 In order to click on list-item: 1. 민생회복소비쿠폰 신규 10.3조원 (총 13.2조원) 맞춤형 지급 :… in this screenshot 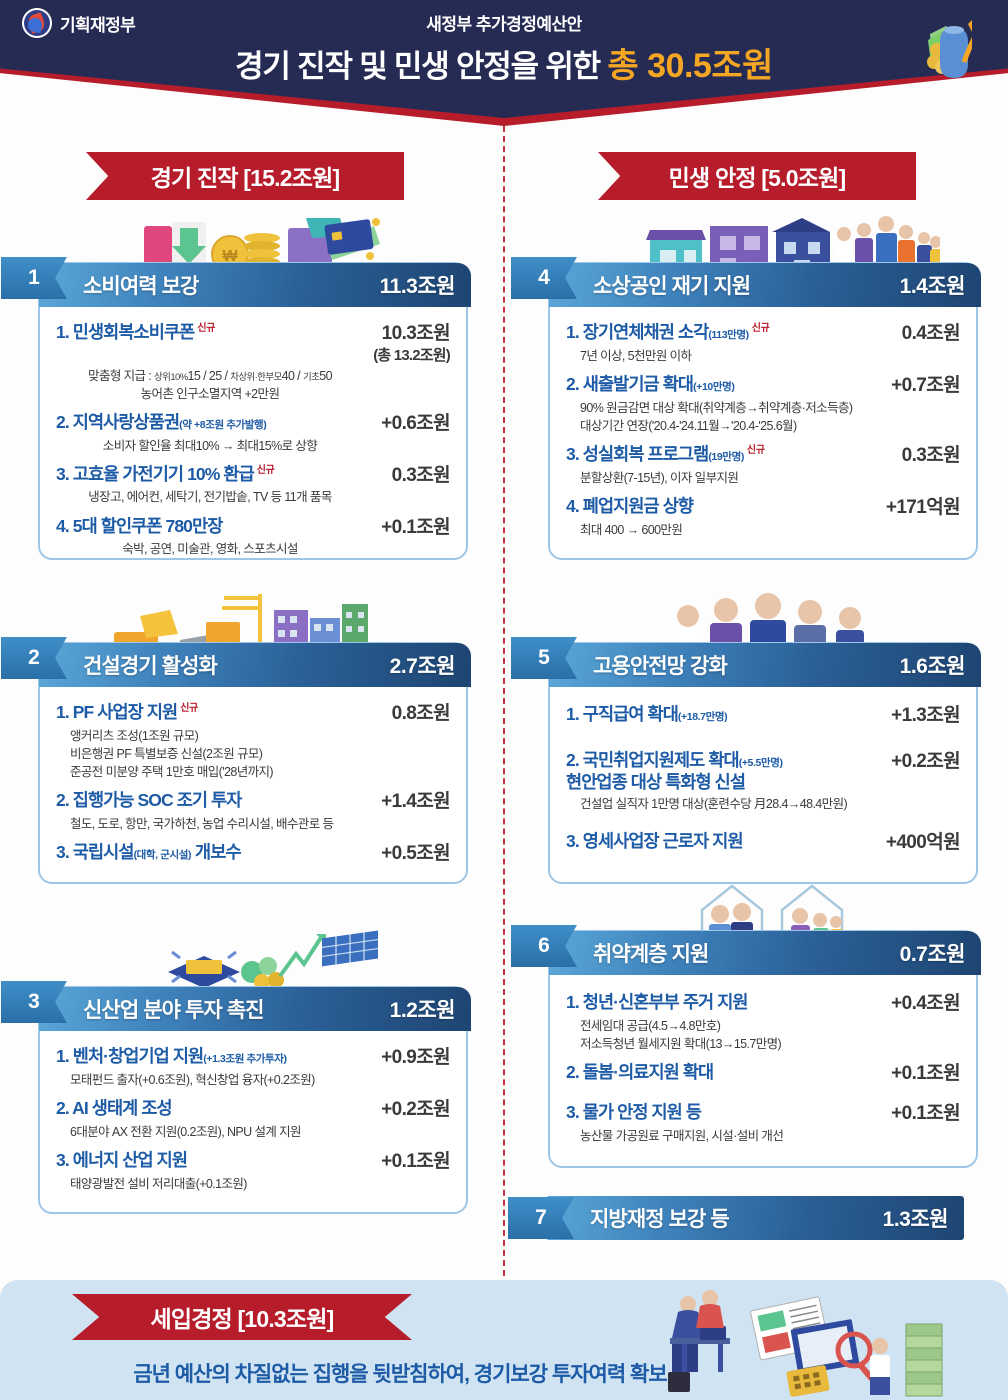, I will do `click(253, 362)`.